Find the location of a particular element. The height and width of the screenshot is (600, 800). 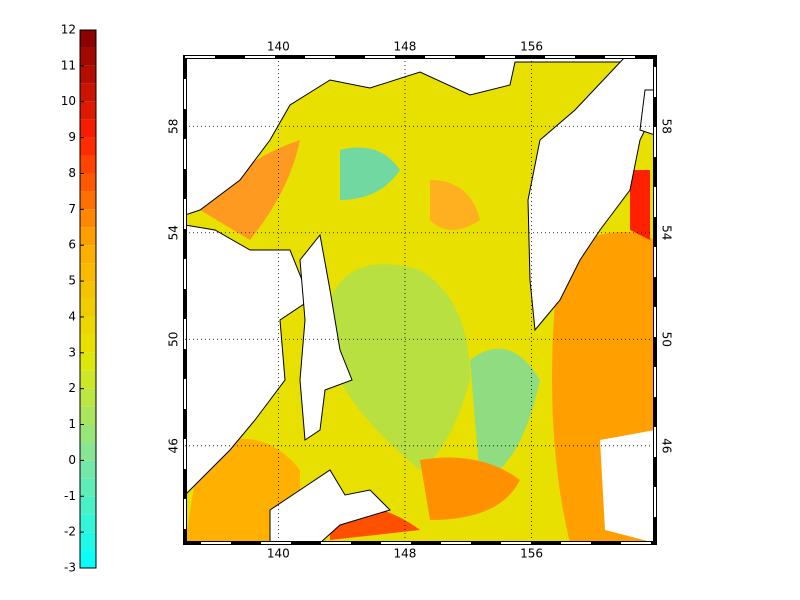

y-tick-label-left: 46 is located at coordinates (174, 445).